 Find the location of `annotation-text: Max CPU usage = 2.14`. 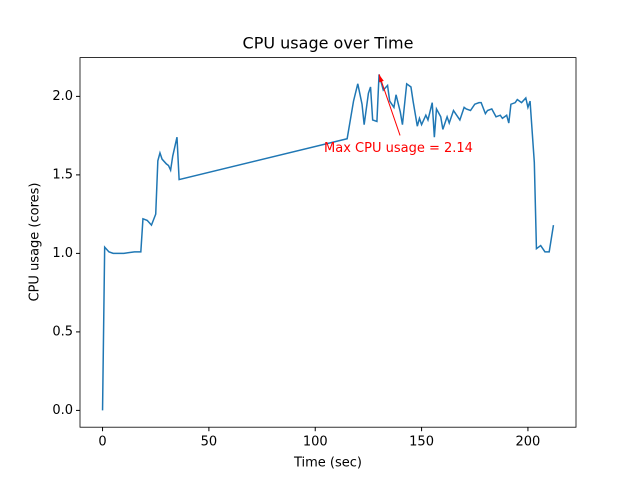

annotation-text: Max CPU usage = 2.14 is located at coordinates (398, 148).